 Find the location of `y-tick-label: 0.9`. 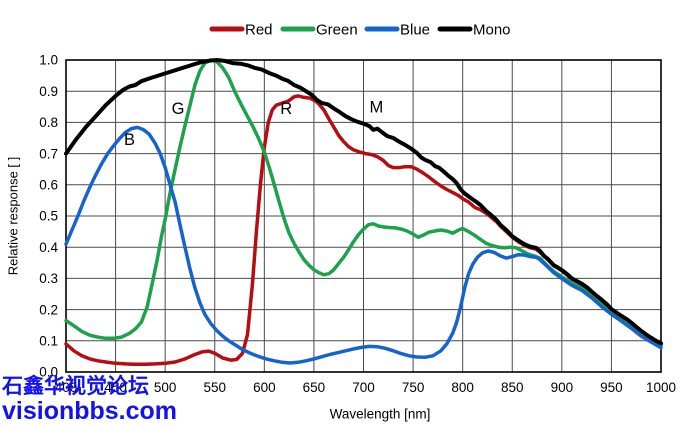

y-tick-label: 0.9 is located at coordinates (48, 91).